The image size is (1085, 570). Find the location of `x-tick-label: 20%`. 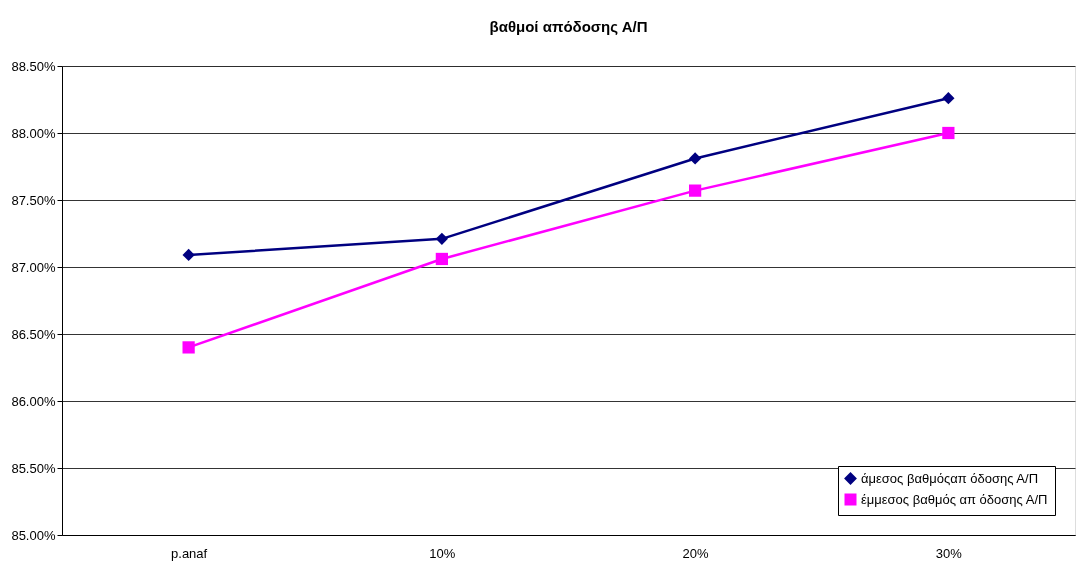

x-tick-label: 20% is located at coordinates (696, 553).